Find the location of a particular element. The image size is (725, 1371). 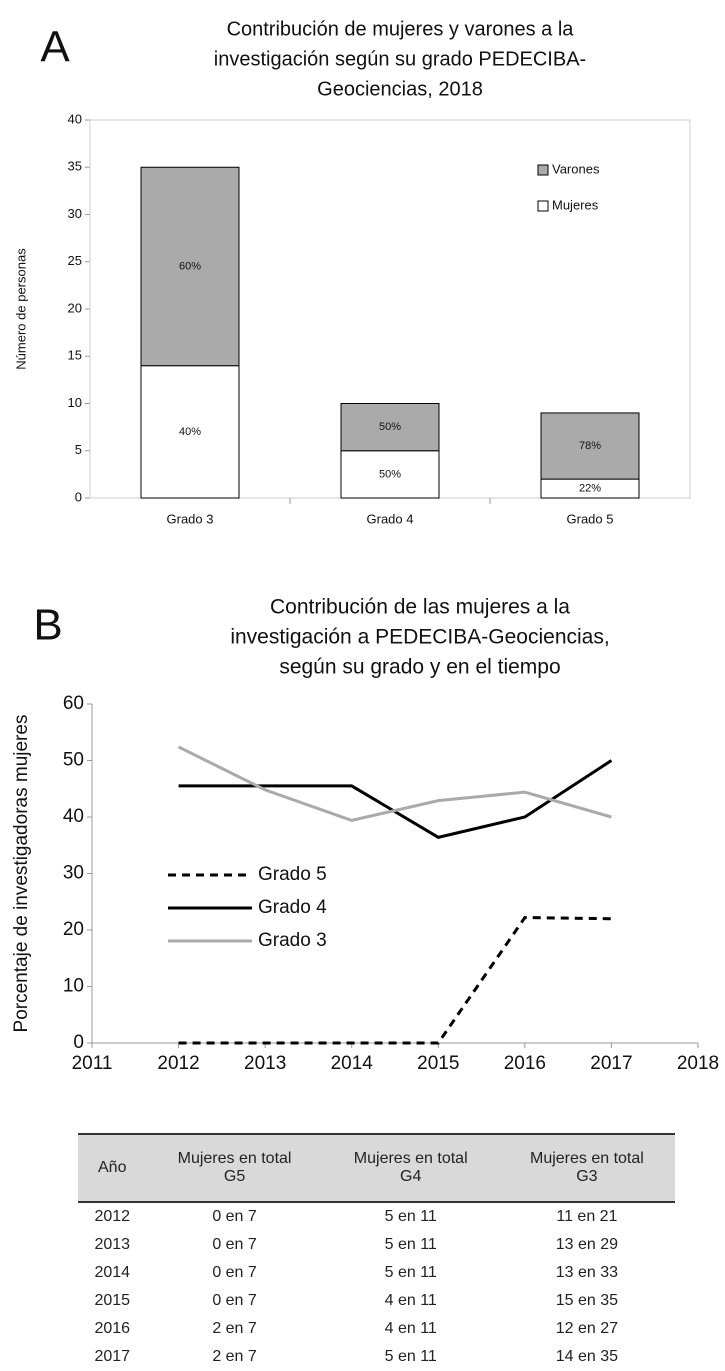

bar-label: 22% is located at coordinates (590, 488).